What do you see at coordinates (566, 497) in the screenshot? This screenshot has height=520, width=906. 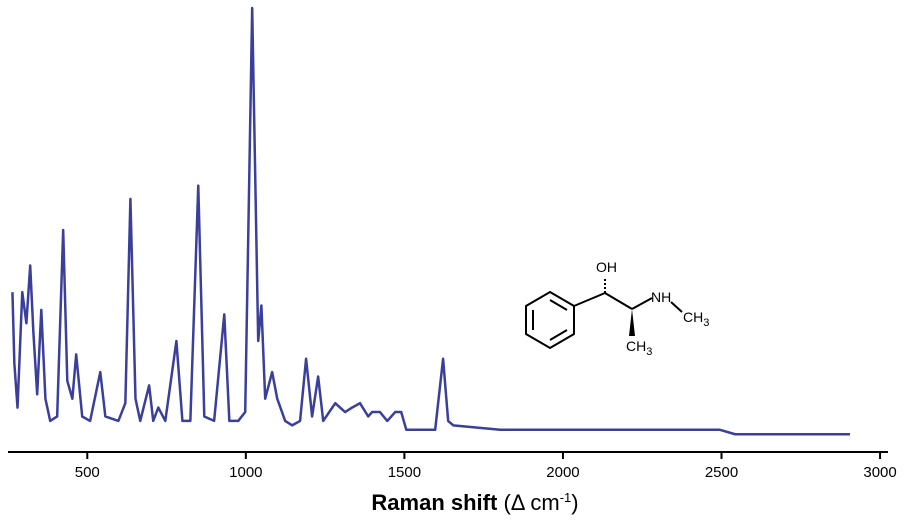 I see `x-label-sup: -1` at bounding box center [566, 497].